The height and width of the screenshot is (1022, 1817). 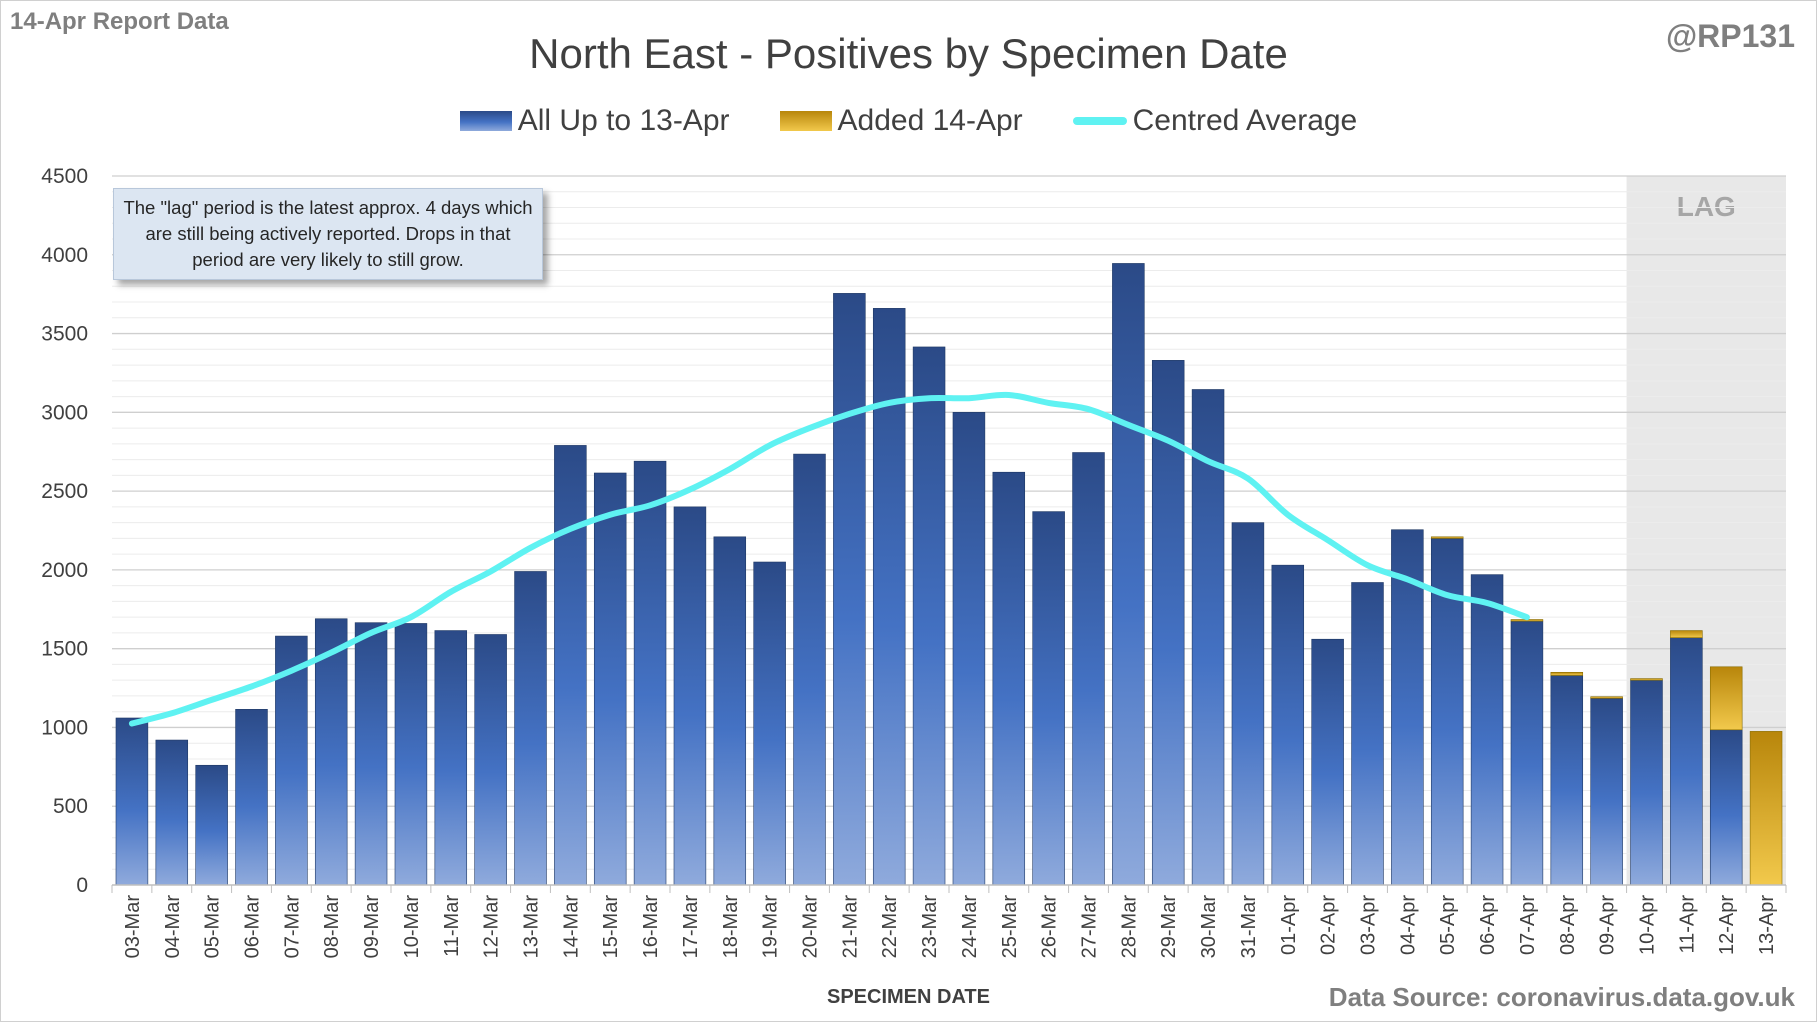 What do you see at coordinates (64, 570) in the screenshot?
I see `y-tick-label: 2000` at bounding box center [64, 570].